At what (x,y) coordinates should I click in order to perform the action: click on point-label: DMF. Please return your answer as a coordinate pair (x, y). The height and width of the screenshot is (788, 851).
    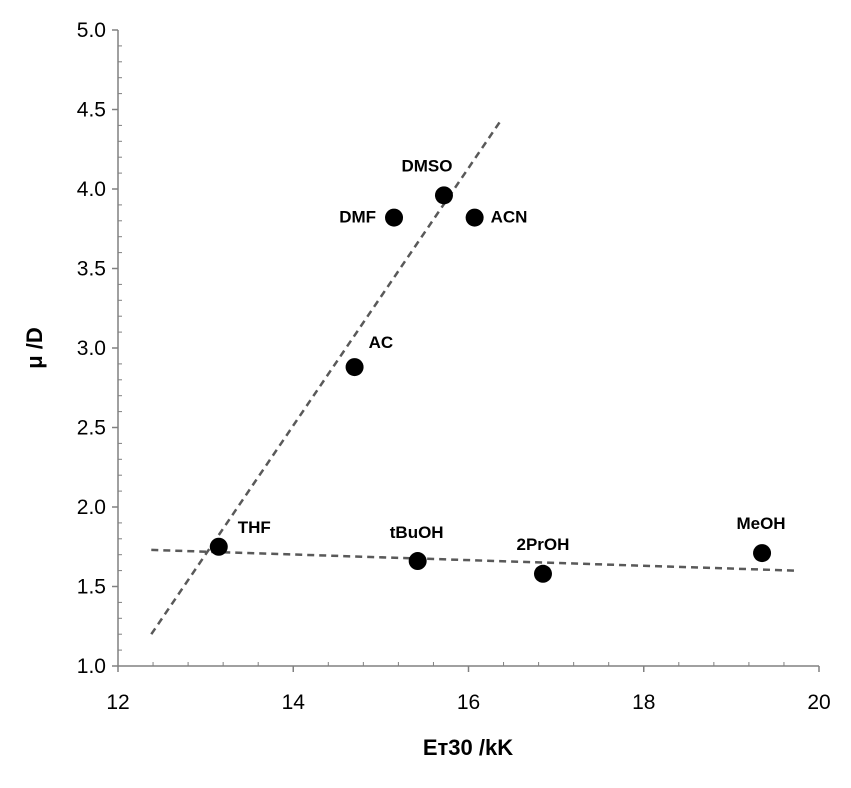
    Looking at the image, I should click on (357, 217).